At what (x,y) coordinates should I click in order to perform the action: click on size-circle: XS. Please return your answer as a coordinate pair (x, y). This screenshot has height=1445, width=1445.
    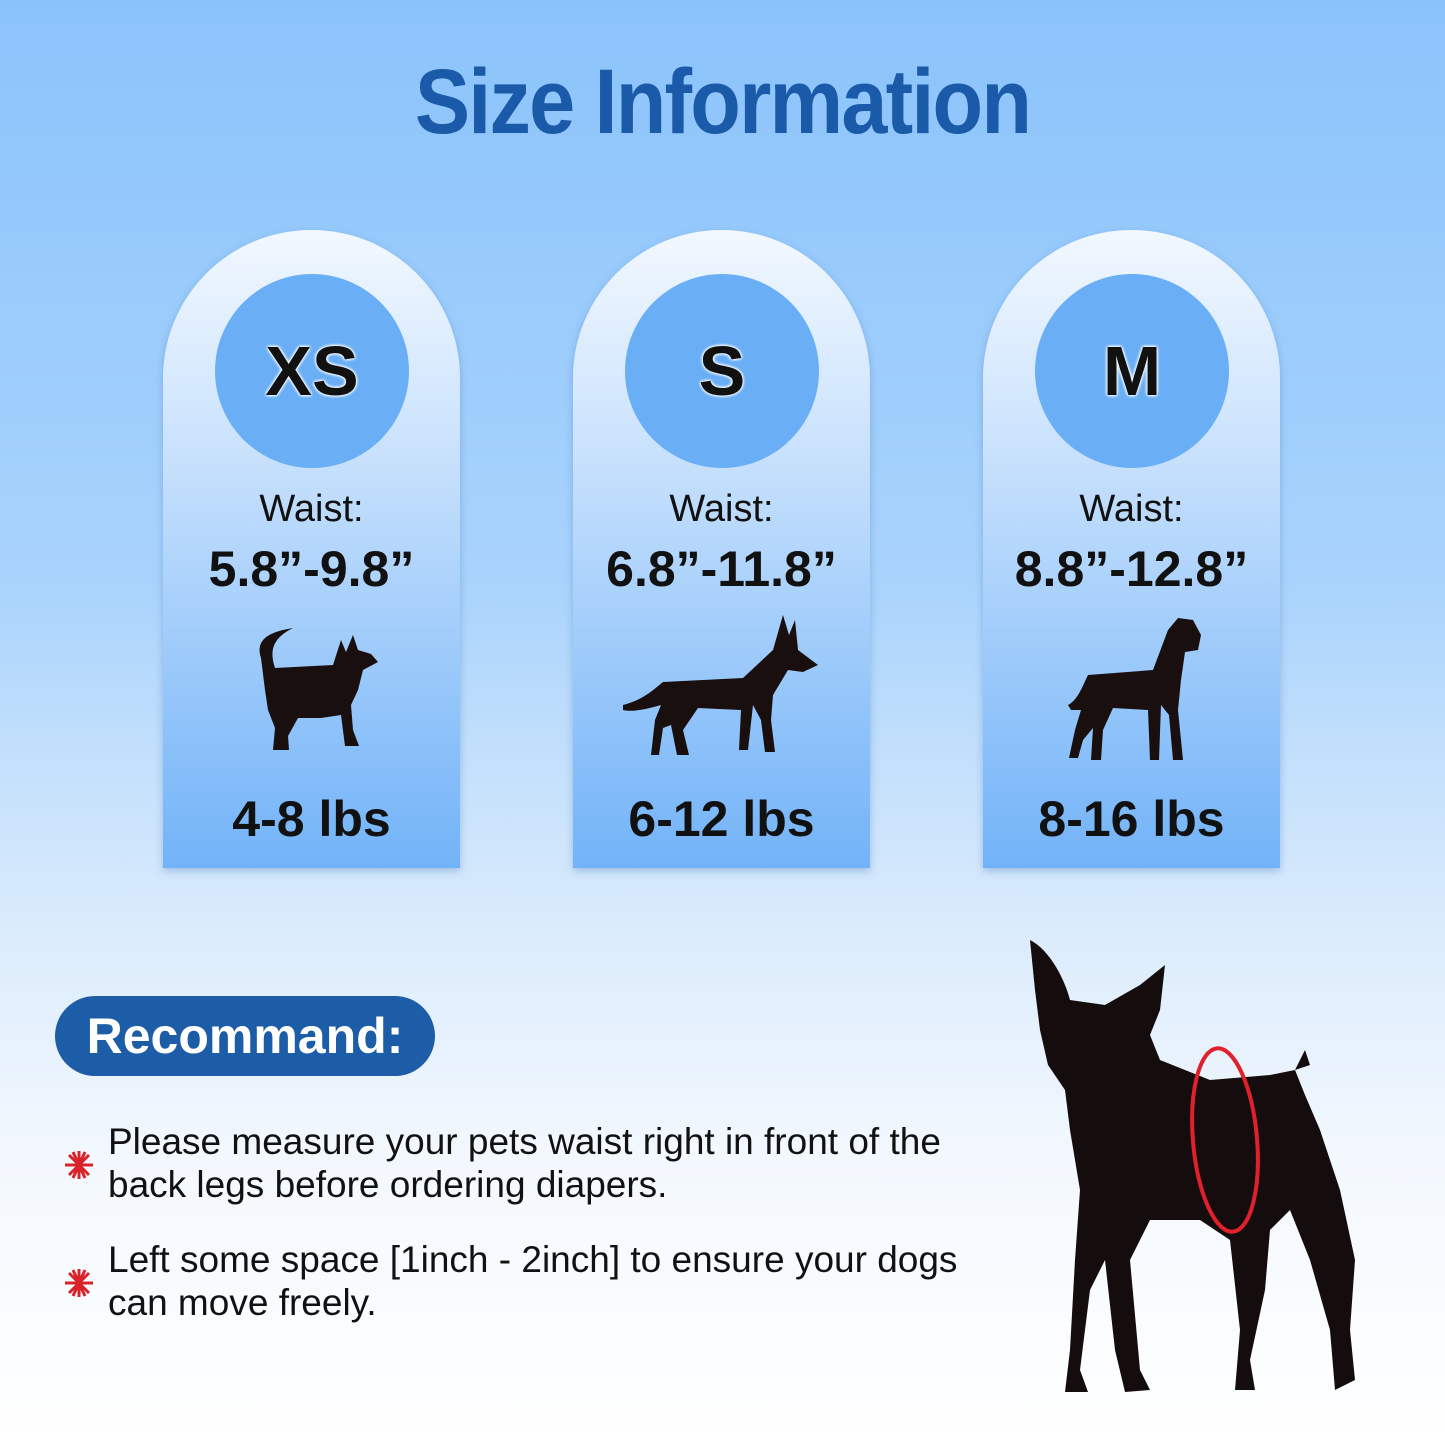
    Looking at the image, I should click on (312, 371).